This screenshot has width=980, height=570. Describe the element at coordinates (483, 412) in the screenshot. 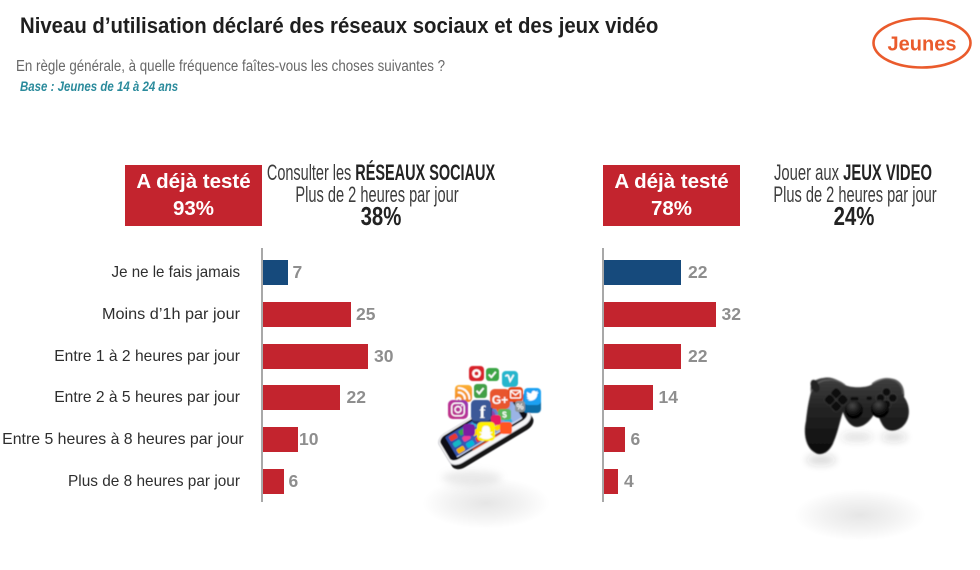

I see `svg-text: f` at that location.